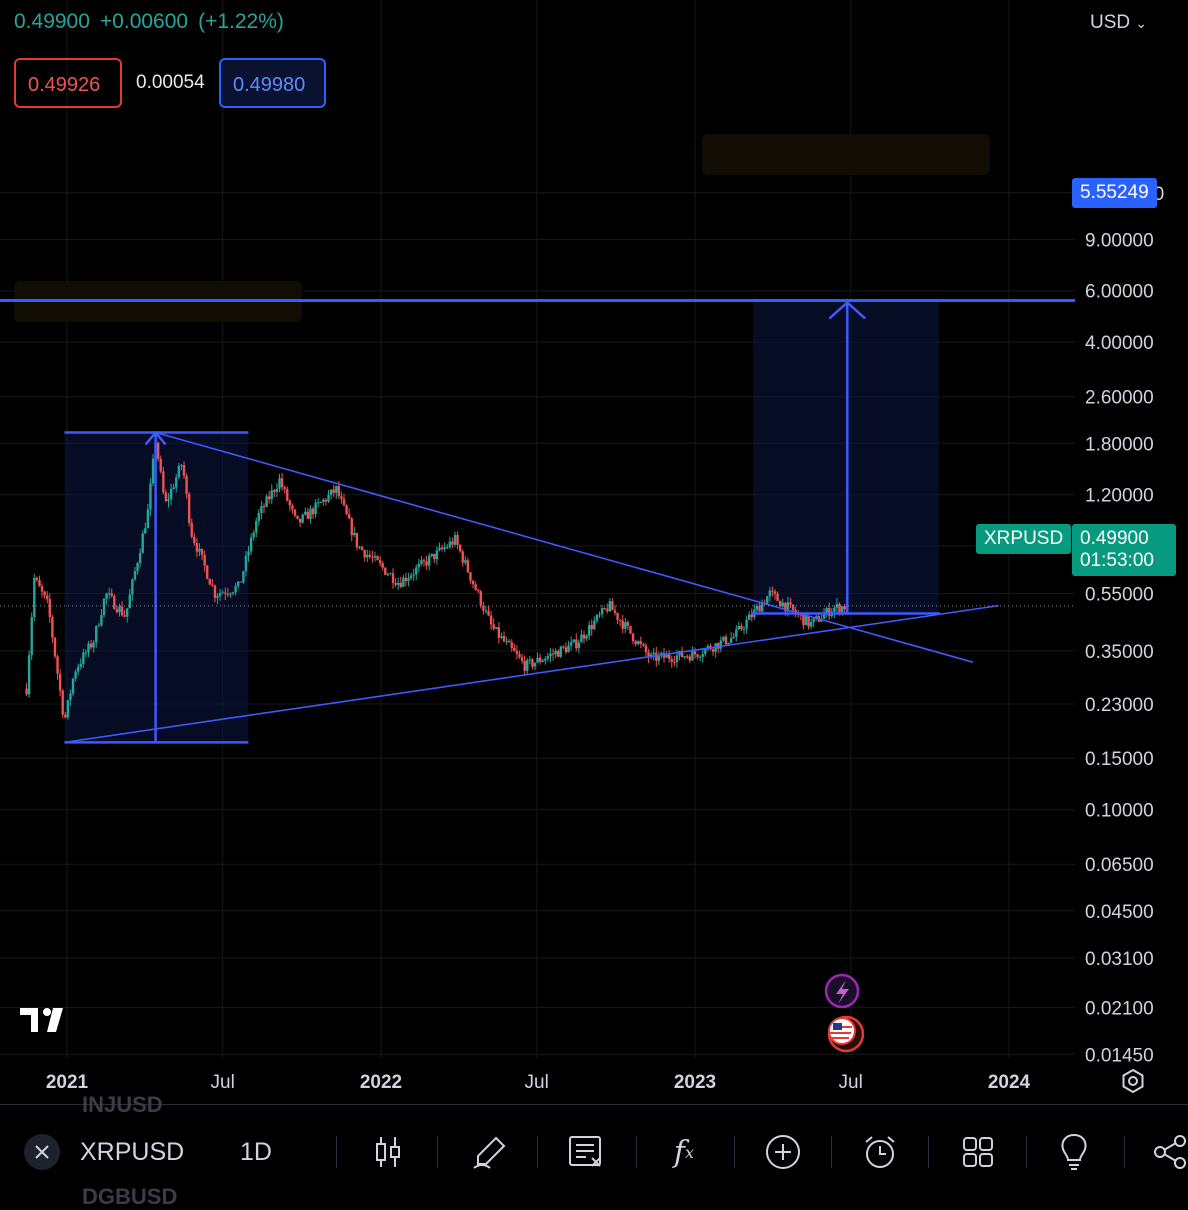  Describe the element at coordinates (1170, 1152) in the screenshot. I see `share-icon` at that location.